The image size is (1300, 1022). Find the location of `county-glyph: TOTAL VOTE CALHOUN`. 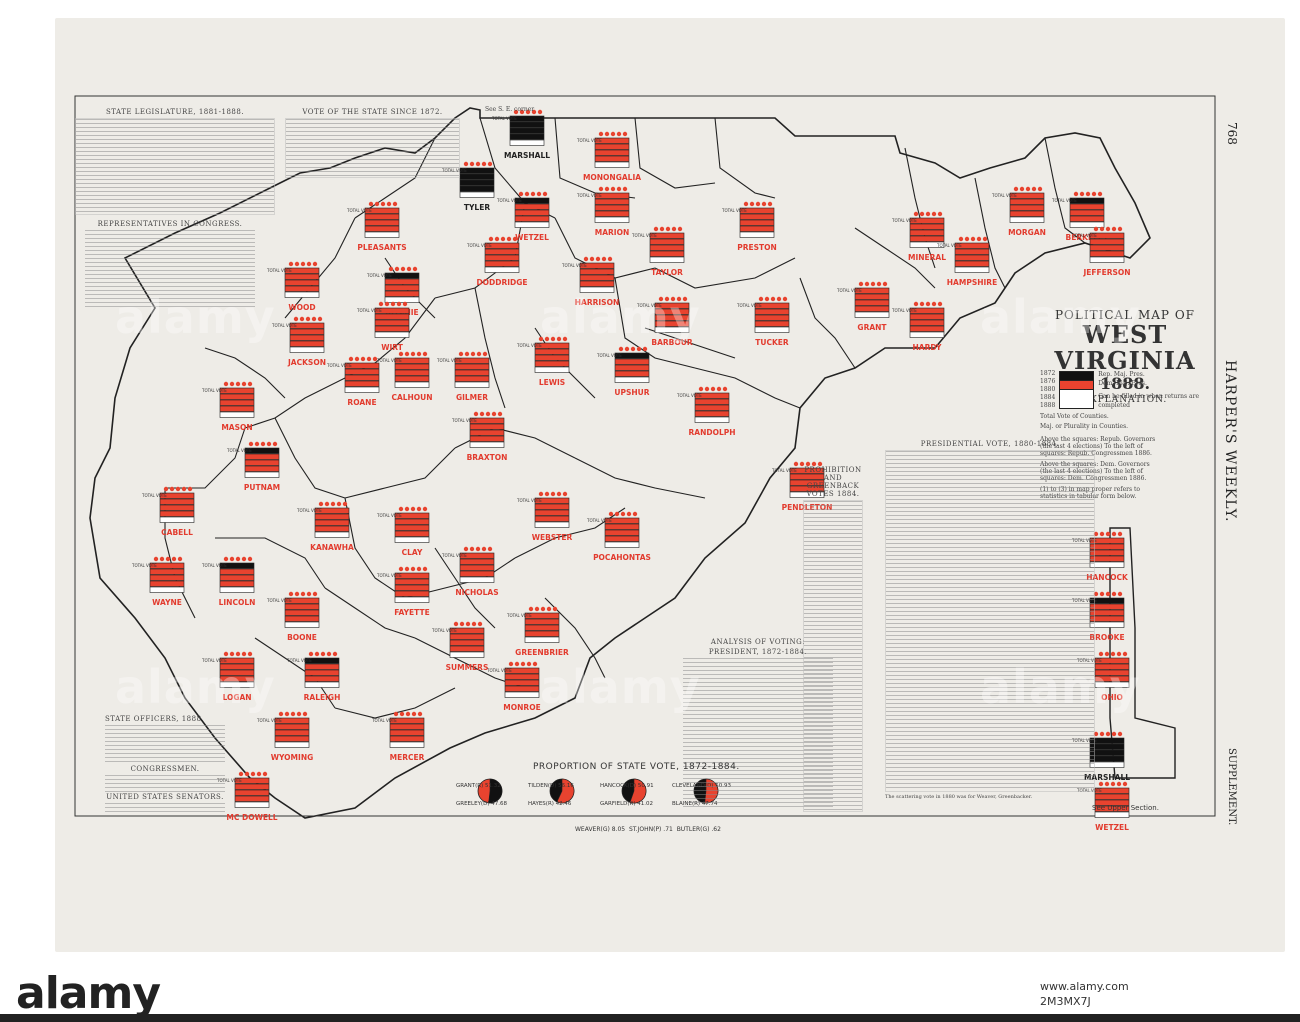

county-glyph: TOTAL VOTE CALHOUN is located at coordinates (404, 376).